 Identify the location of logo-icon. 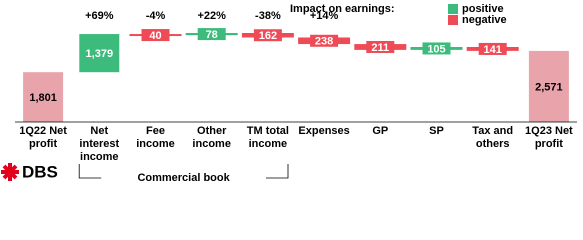
(10, 172).